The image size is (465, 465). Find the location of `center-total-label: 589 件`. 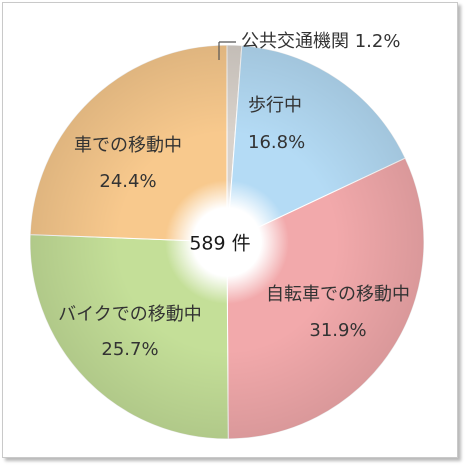

center-total-label: 589 件 is located at coordinates (219, 244).